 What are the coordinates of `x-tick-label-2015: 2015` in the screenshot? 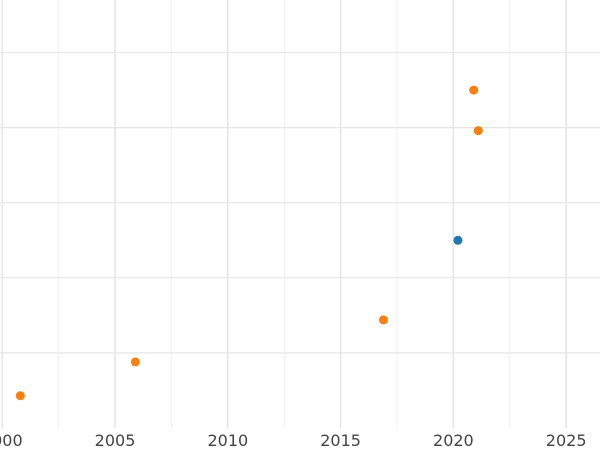 It's located at (340, 440).